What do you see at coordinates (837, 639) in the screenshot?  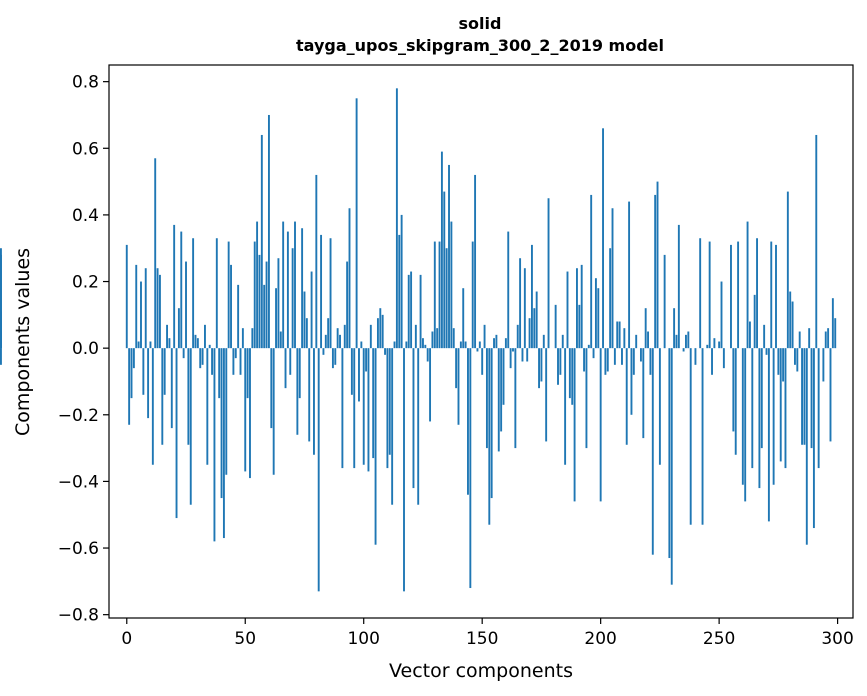 I see `x-tick-label: 300` at bounding box center [837, 639].